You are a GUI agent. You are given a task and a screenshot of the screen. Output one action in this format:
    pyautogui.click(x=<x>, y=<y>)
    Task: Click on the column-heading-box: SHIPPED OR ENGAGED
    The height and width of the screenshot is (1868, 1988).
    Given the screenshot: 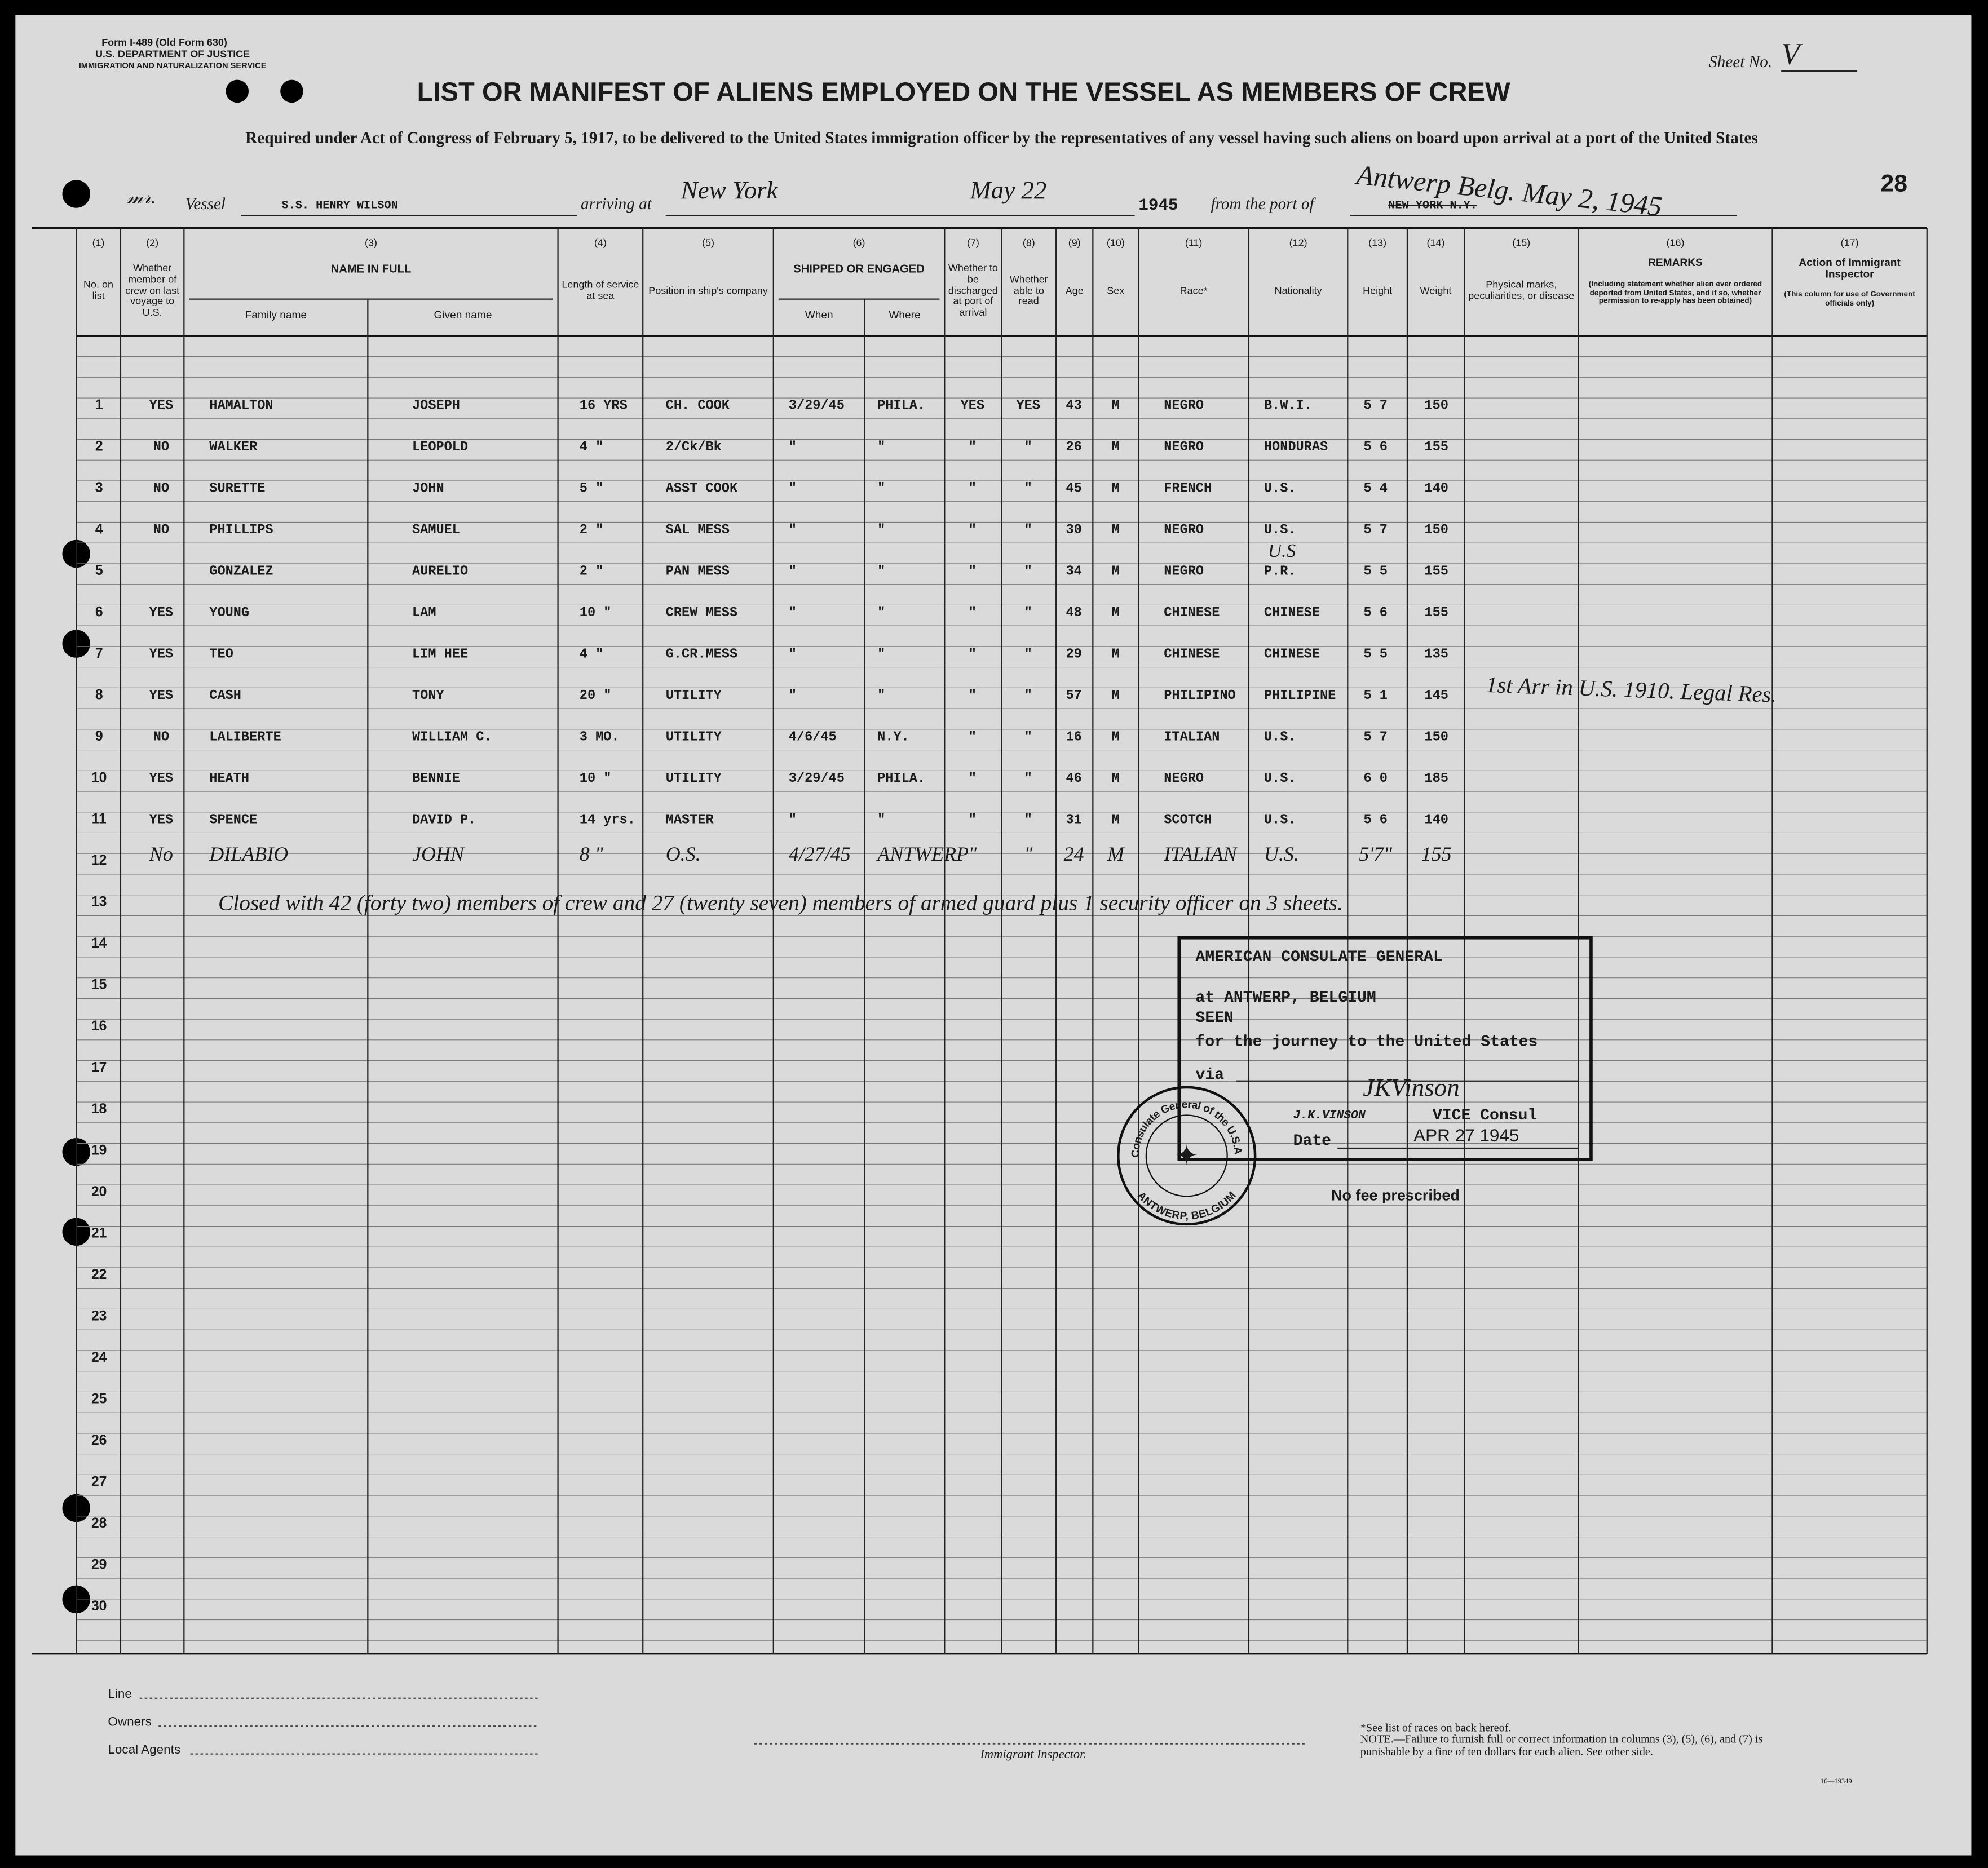 What is the action you would take?
    pyautogui.click(x=859, y=269)
    